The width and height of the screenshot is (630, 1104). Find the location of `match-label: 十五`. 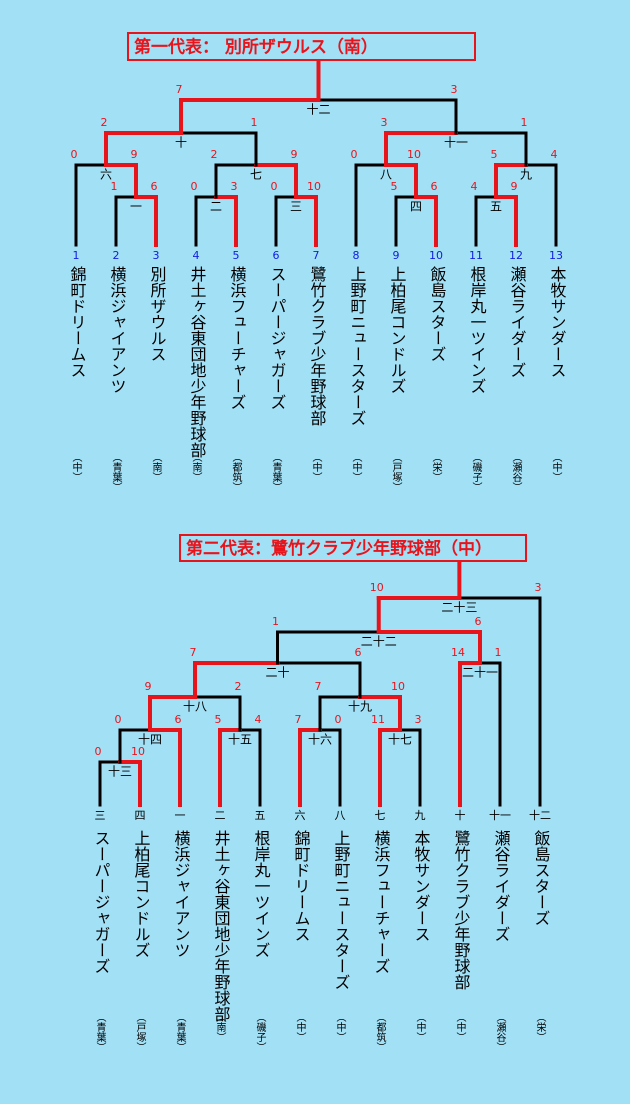

match-label: 十五 is located at coordinates (240, 740).